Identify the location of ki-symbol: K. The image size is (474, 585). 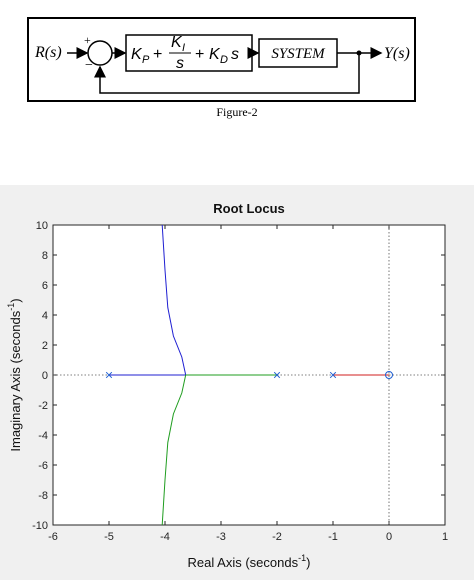
(177, 42).